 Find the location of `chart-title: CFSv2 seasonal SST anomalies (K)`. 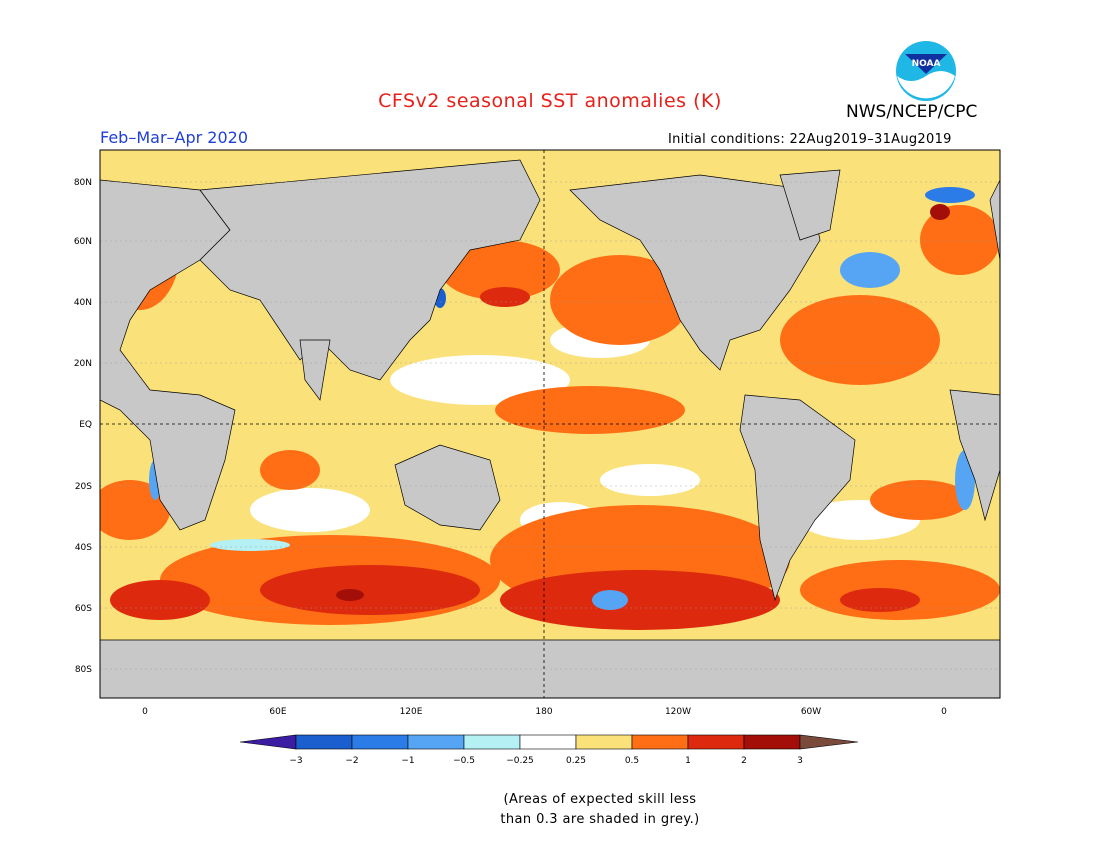

chart-title: CFSv2 seasonal SST anomalies (K) is located at coordinates (550, 101).